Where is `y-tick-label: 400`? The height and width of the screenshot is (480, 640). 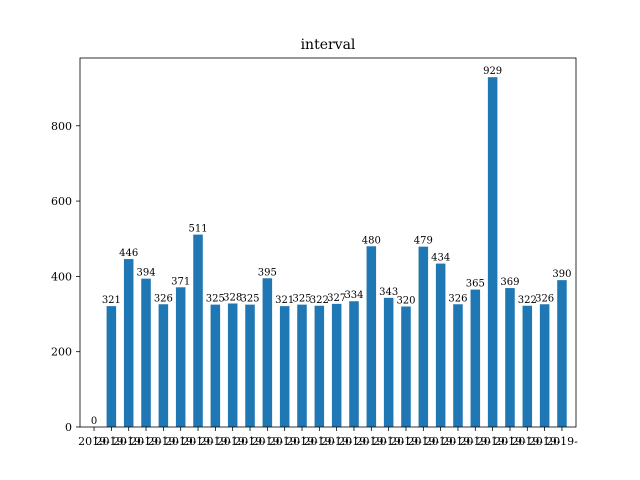
y-tick-label: 400 is located at coordinates (61, 276).